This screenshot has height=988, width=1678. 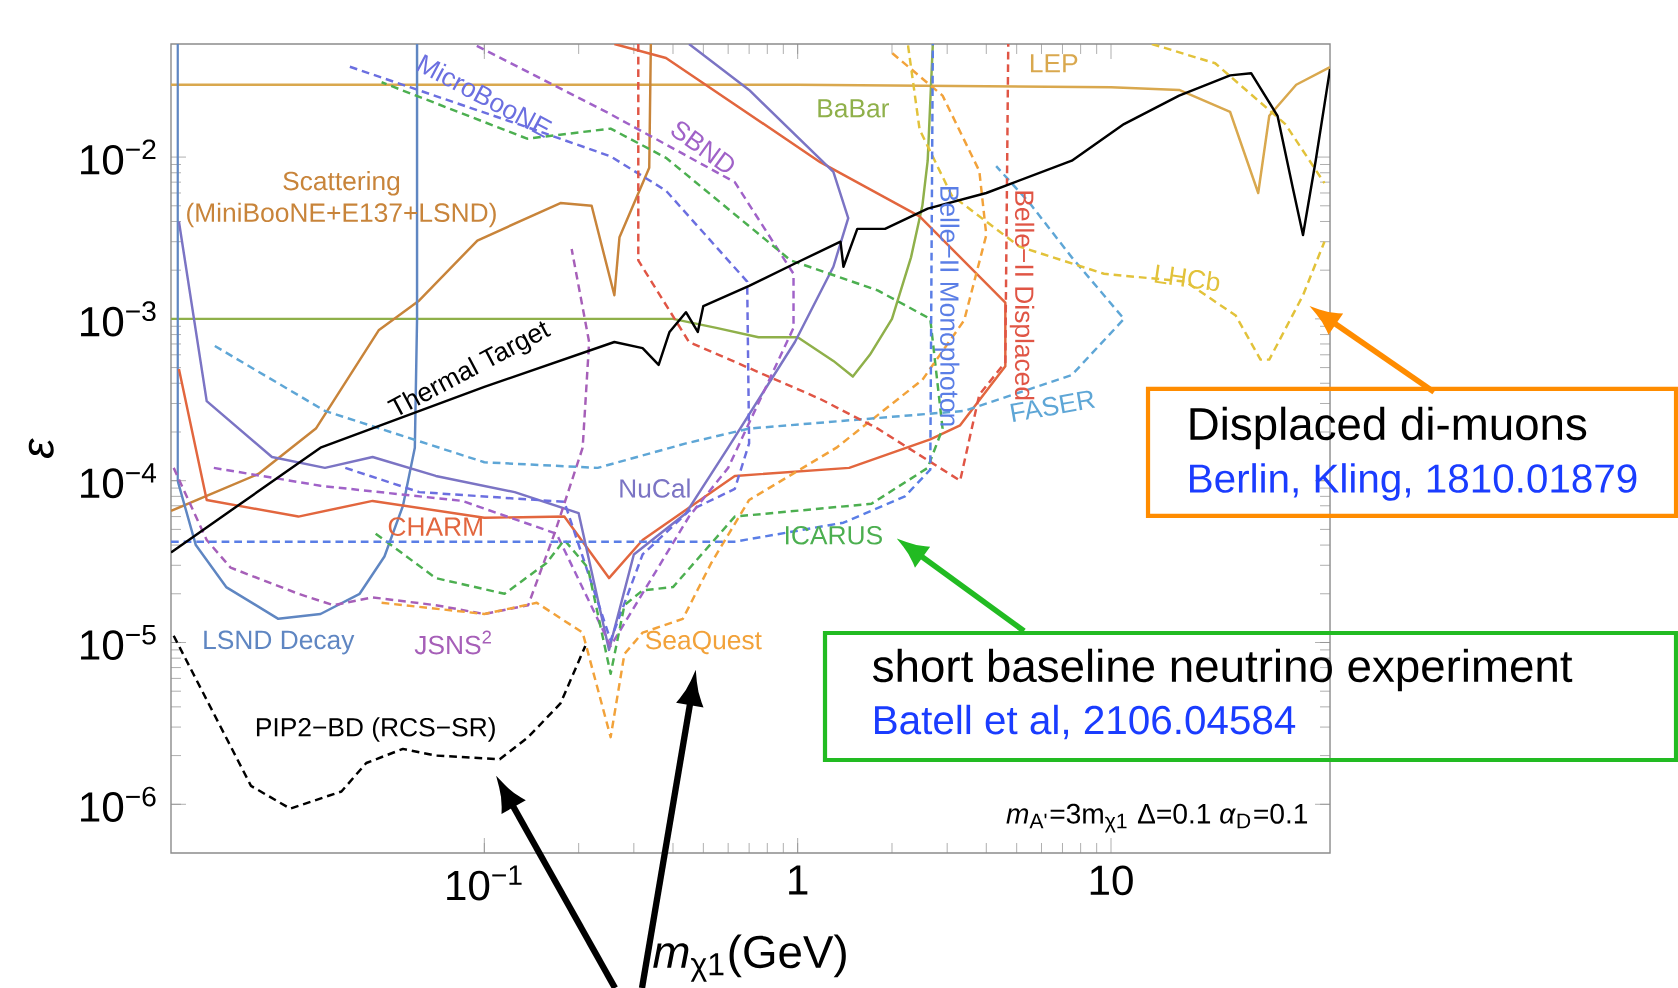 What do you see at coordinates (1157, 818) in the screenshot?
I see `annotation: m$_{A'}$=3m$_{χ1}$ Δ=0.1 α$_{D}$=0.1` at bounding box center [1157, 818].